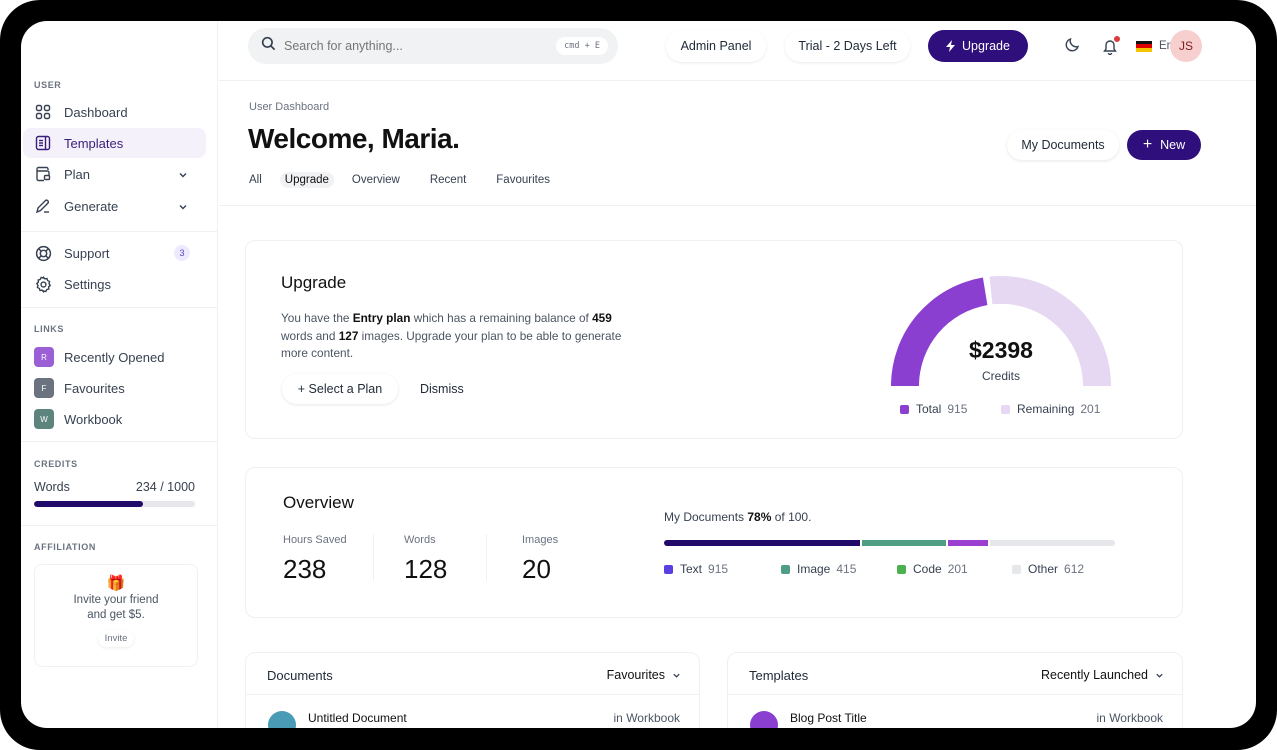 This screenshot has width=1277, height=750. I want to click on pen-icon, so click(43, 206).